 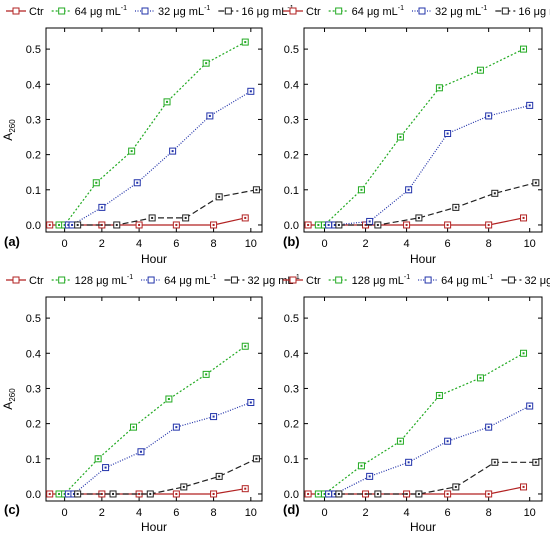 What do you see at coordinates (12, 241) in the screenshot?
I see `panel-label: (a)` at bounding box center [12, 241].